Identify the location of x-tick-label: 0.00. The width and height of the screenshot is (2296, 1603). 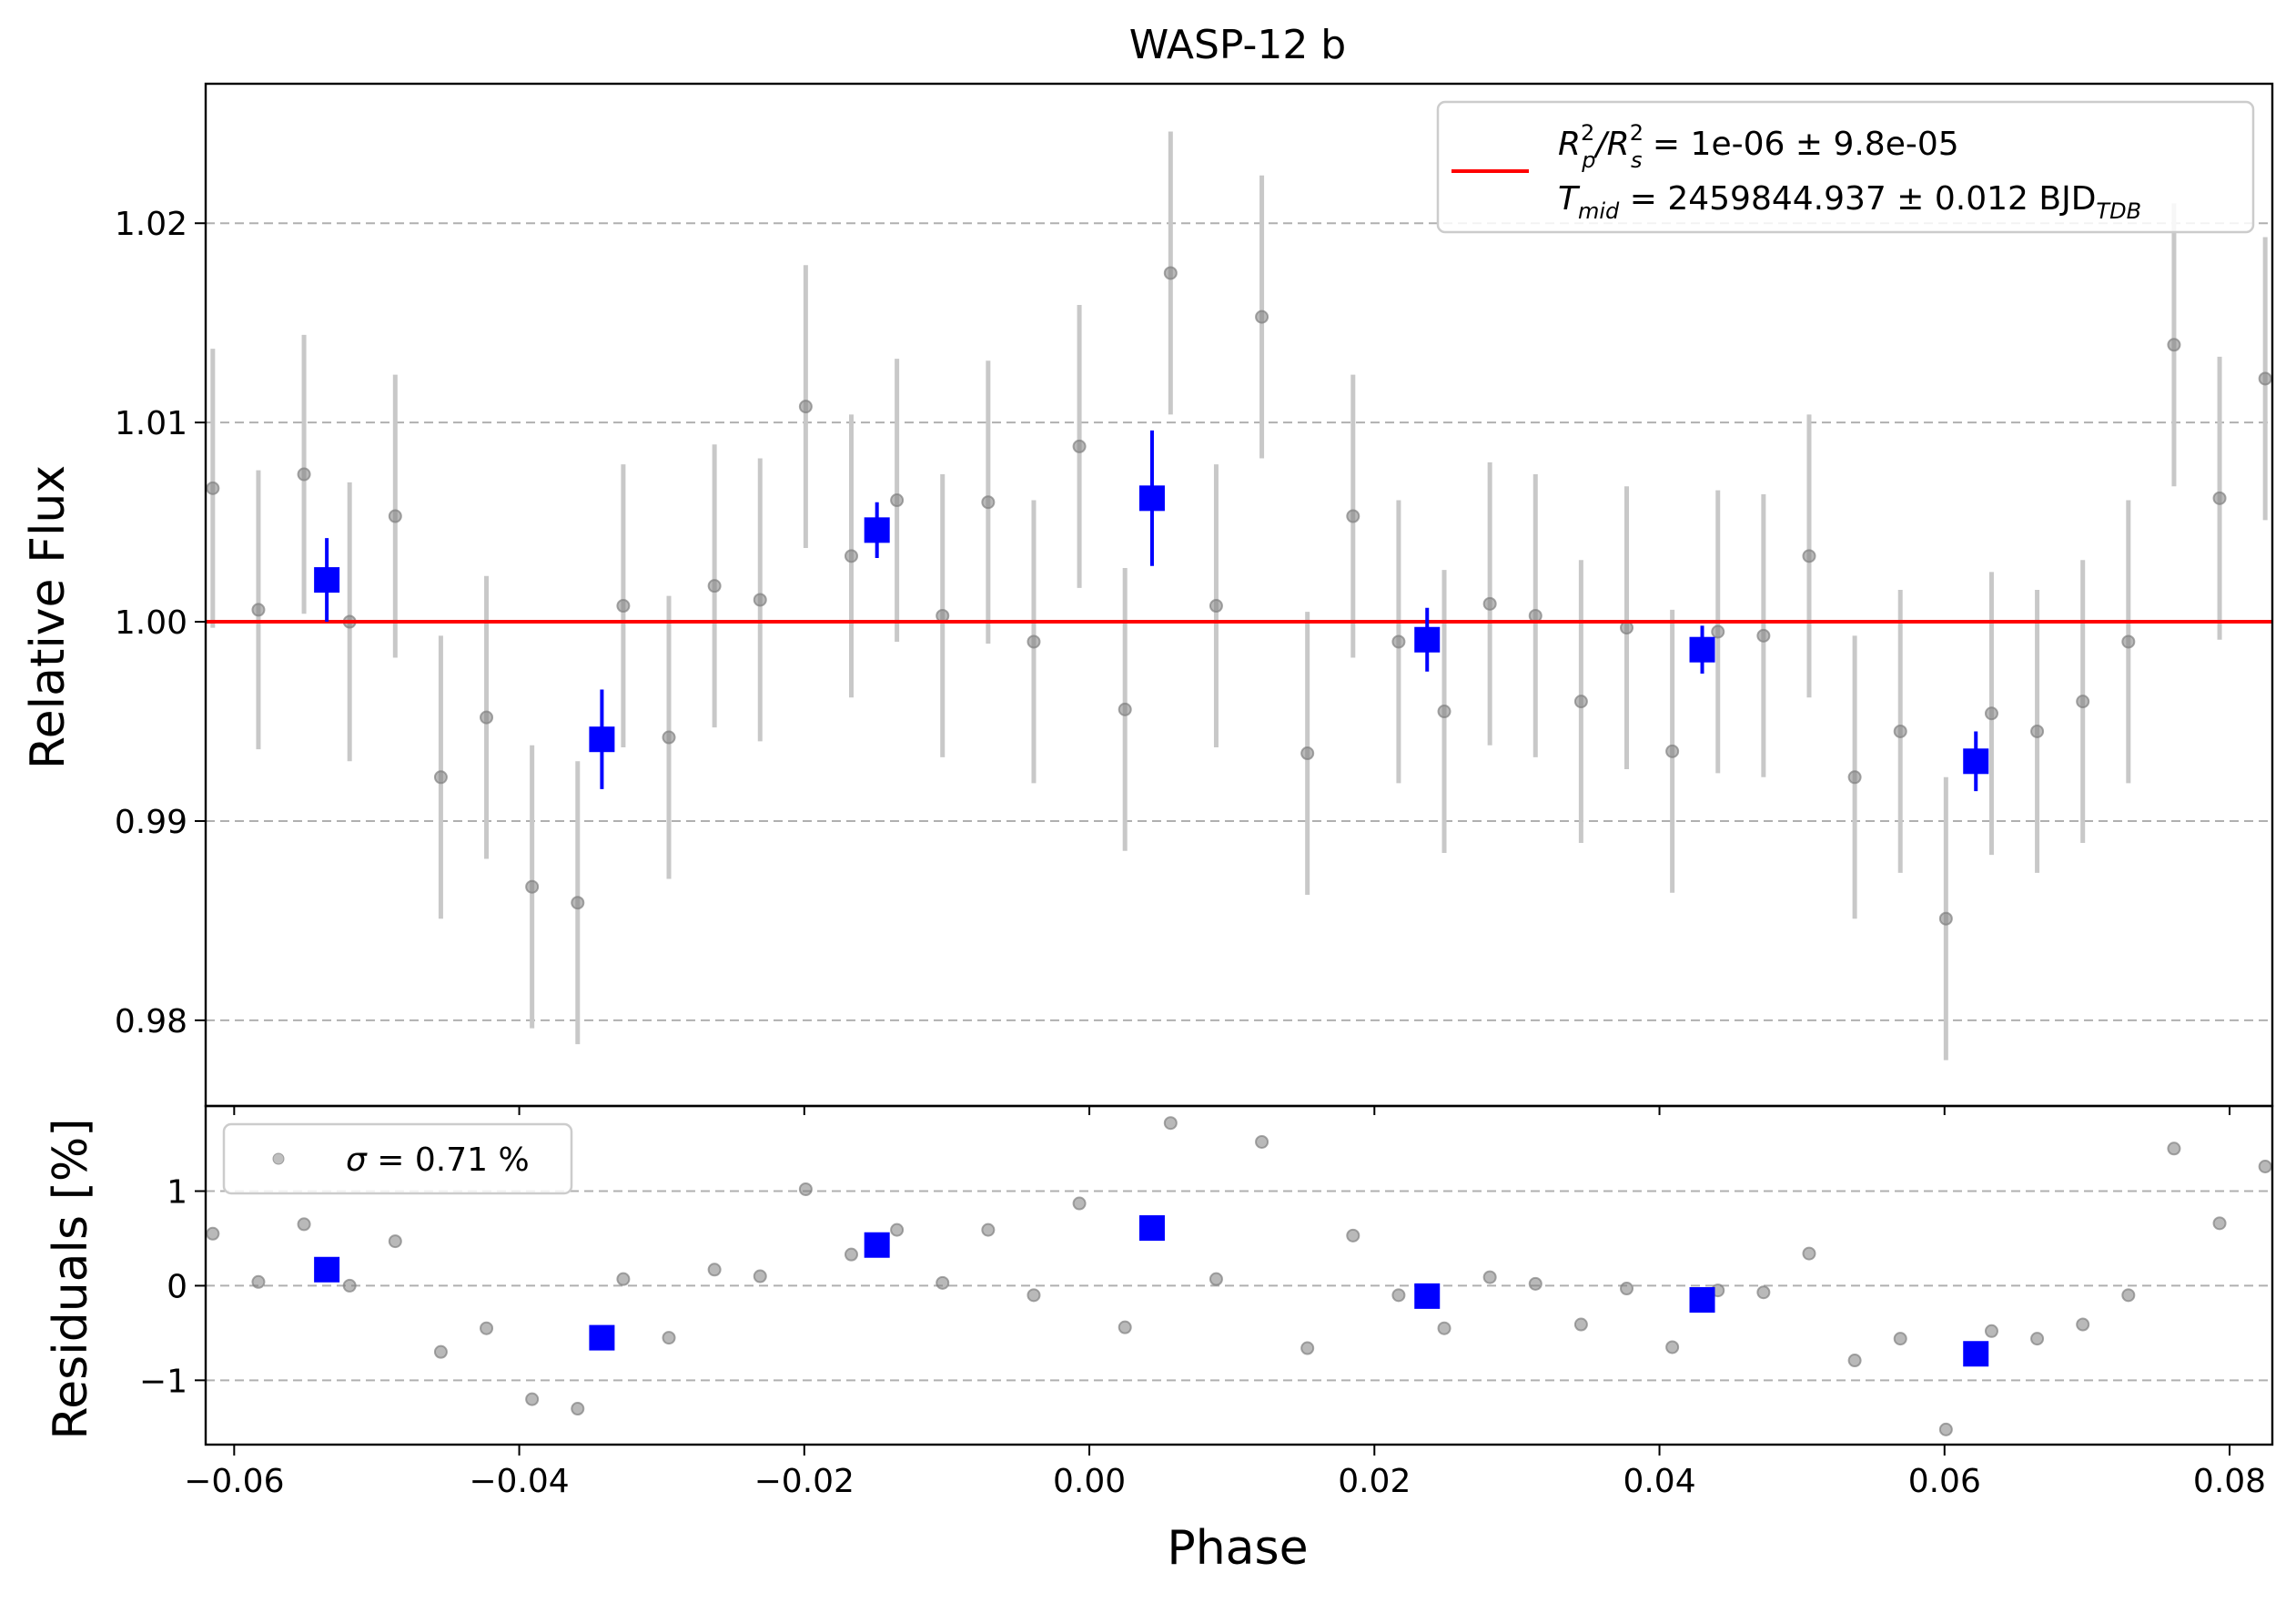
(1090, 1481).